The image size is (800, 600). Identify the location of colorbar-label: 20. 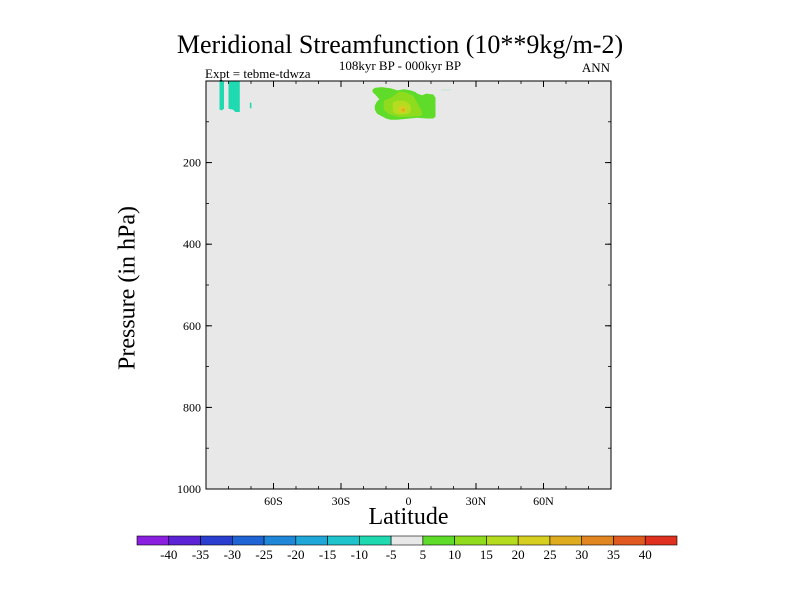
(518, 554).